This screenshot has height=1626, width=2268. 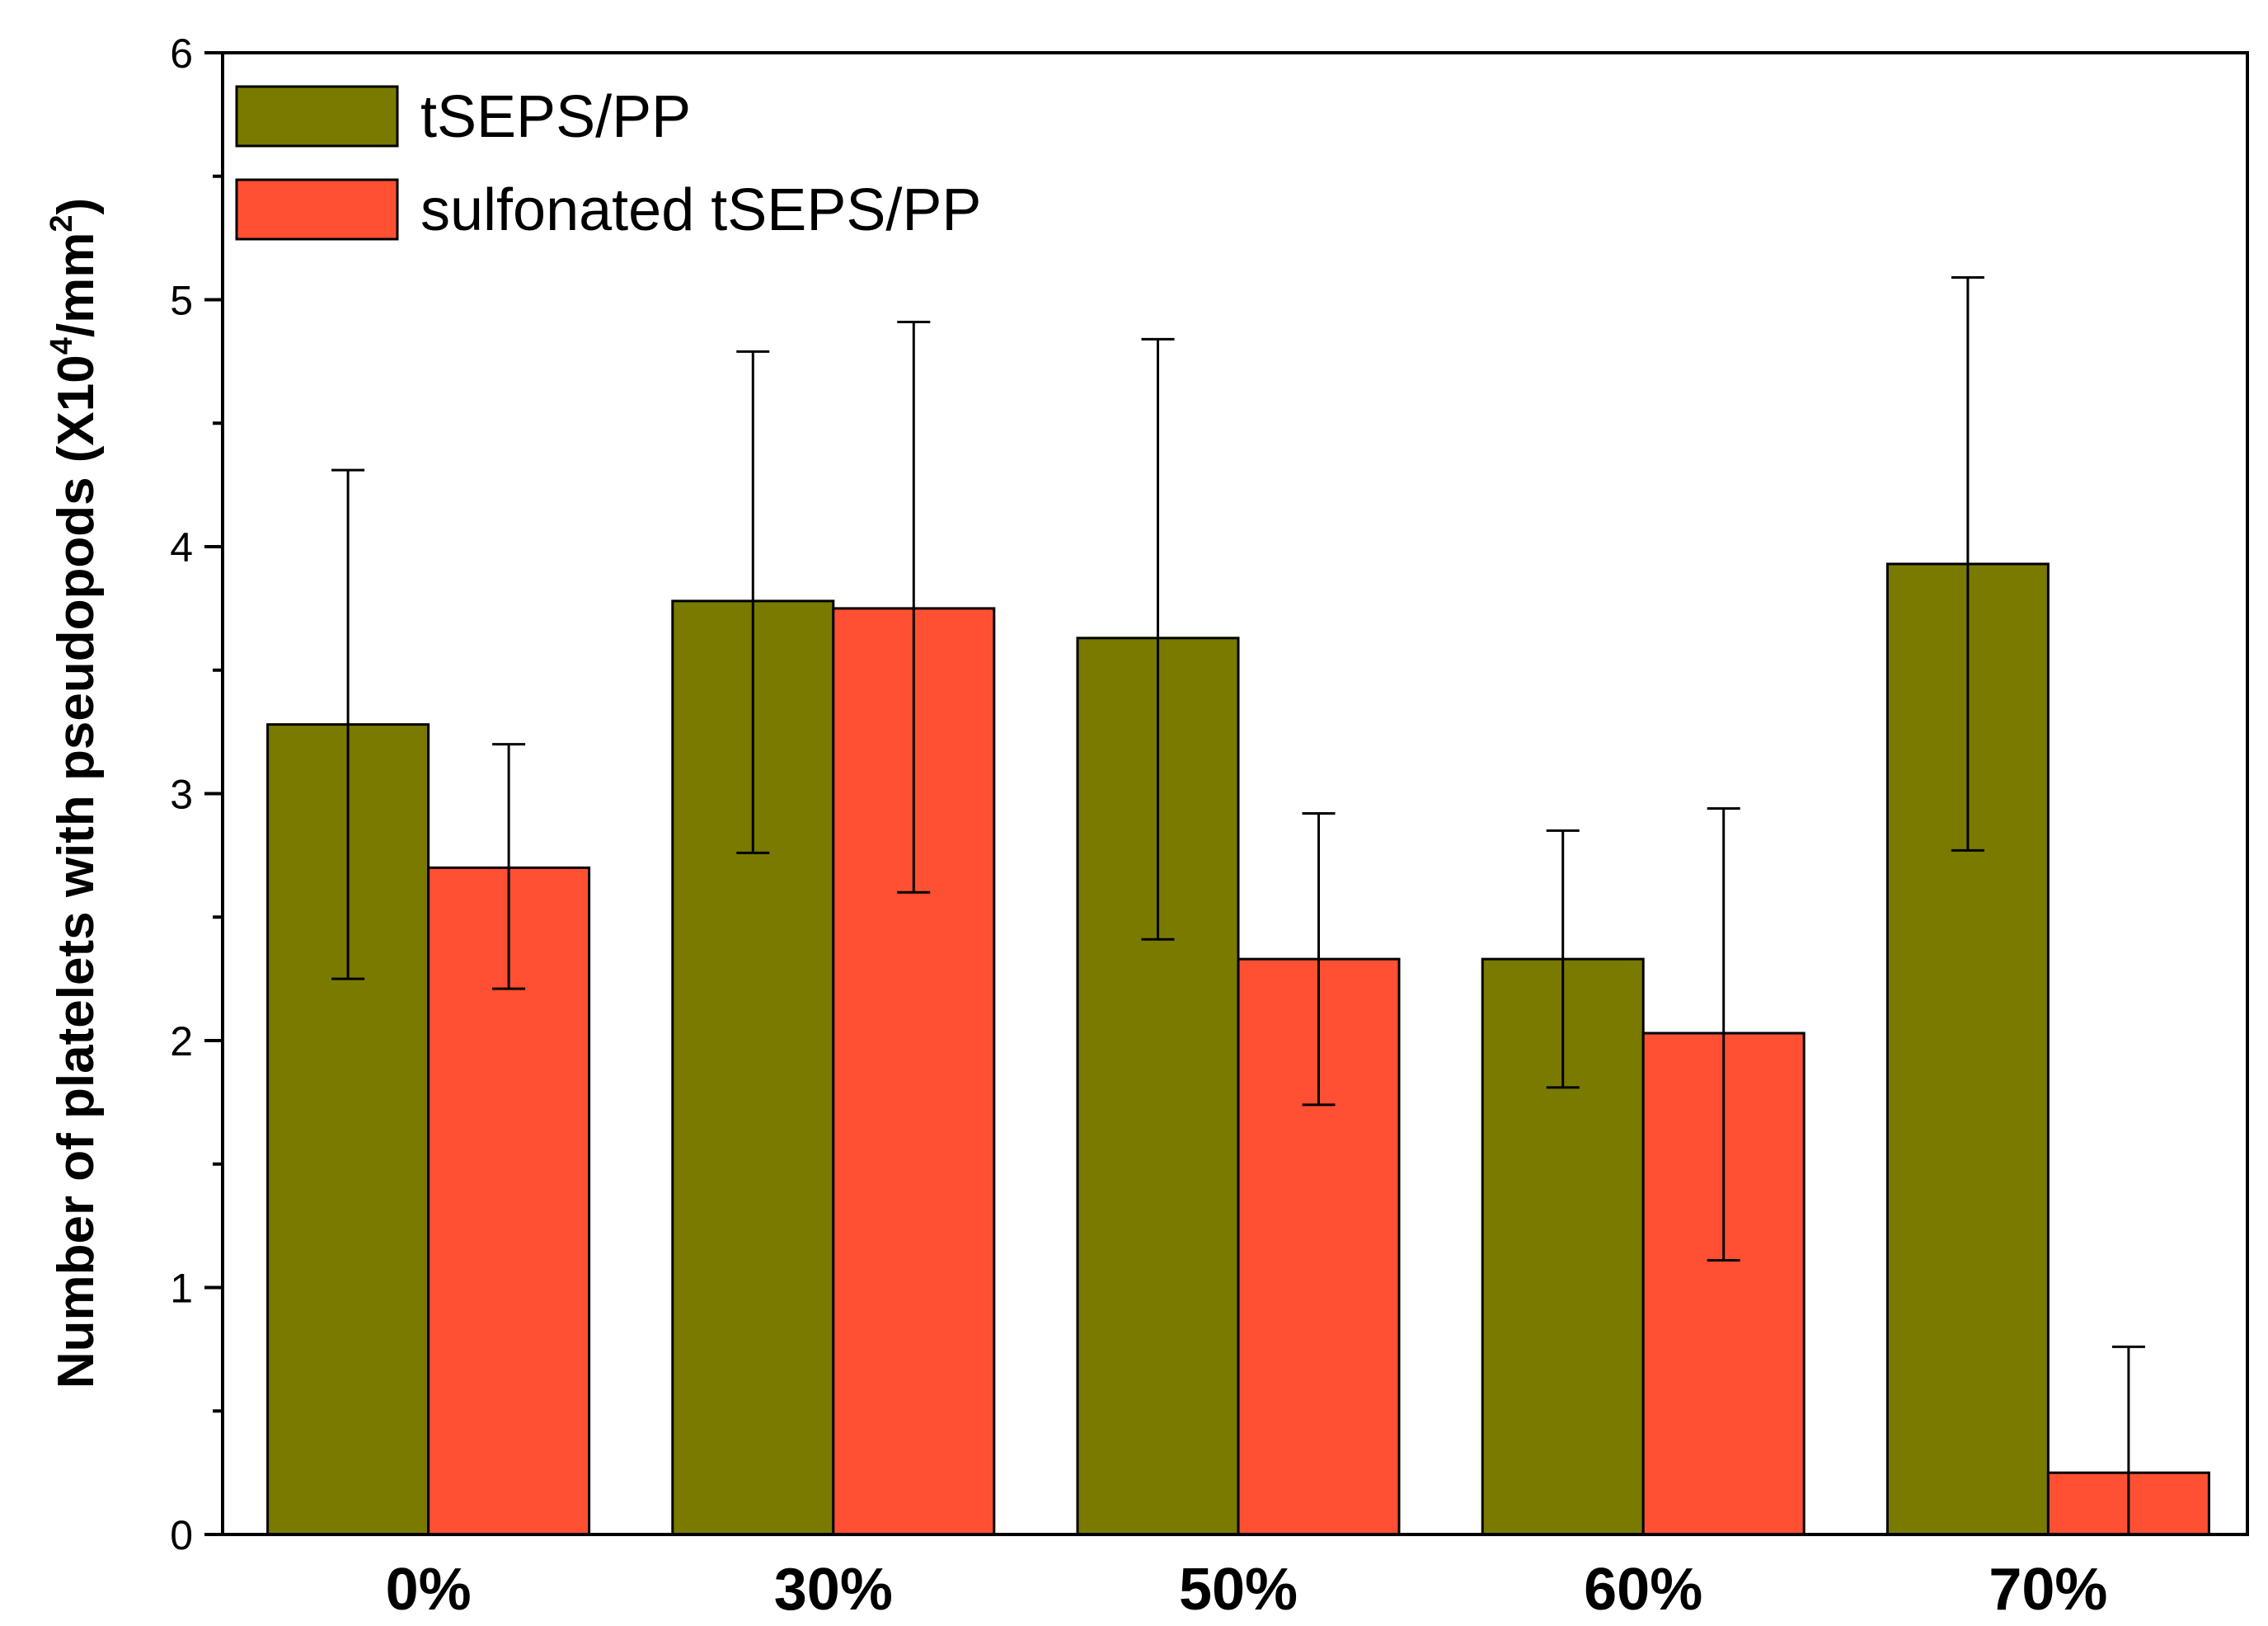 I want to click on x-category-label: 50%, so click(x=1239, y=1589).